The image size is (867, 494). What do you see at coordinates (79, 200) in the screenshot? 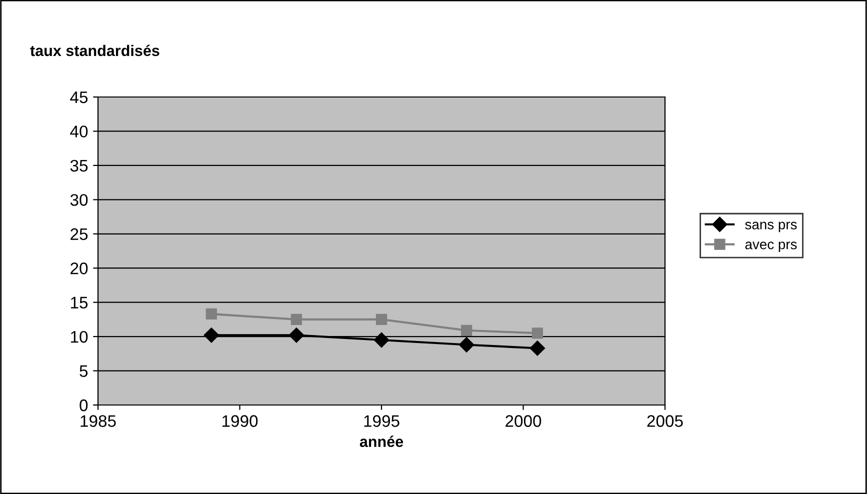
I see `y-tick-label: 30` at bounding box center [79, 200].